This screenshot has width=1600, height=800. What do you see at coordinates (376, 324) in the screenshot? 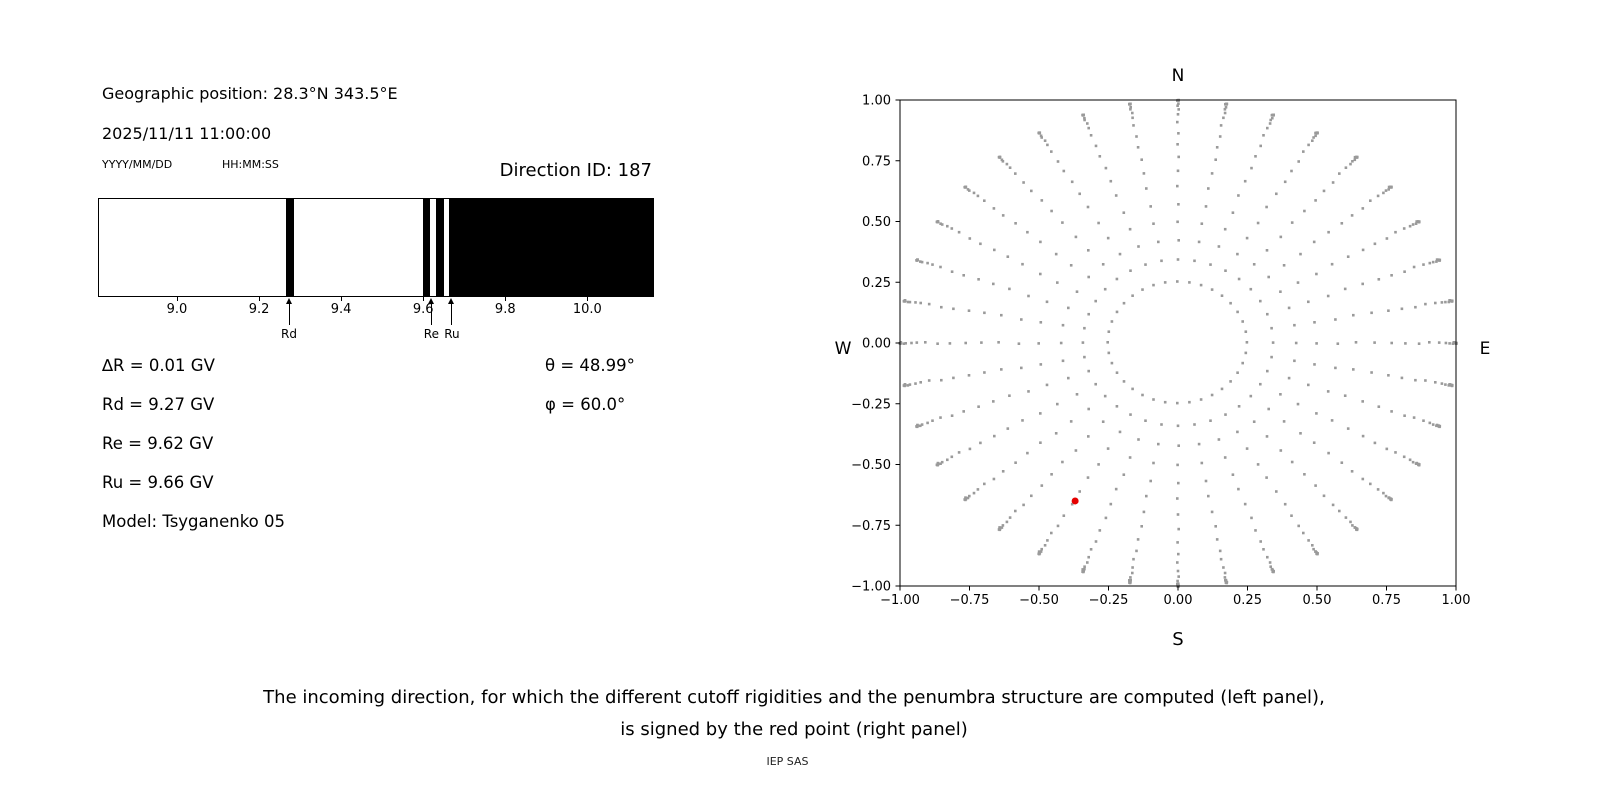
I see `penumbra-arrows: Rd Re Ru` at bounding box center [376, 324].